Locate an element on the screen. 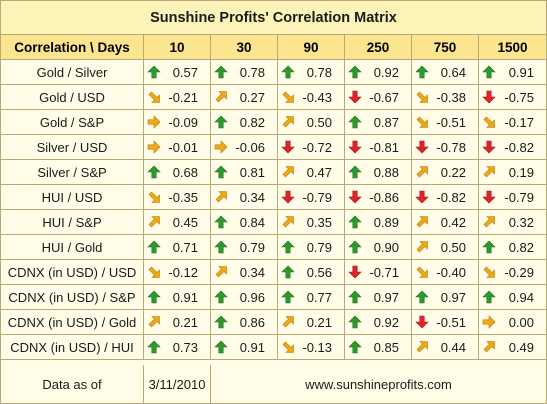  matrix-row: Gold / USD -0.21 0.27 -0.43 -0.67 -0.38 -0.75 is located at coordinates (273, 97).